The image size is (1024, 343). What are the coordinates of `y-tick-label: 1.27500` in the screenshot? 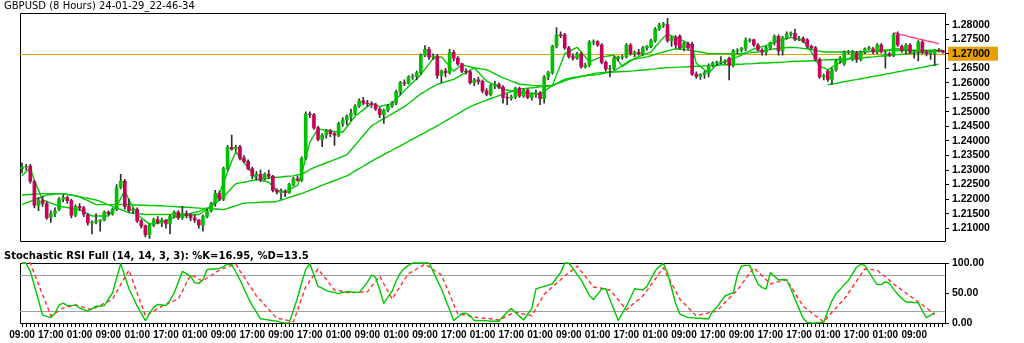 It's located at (971, 38).